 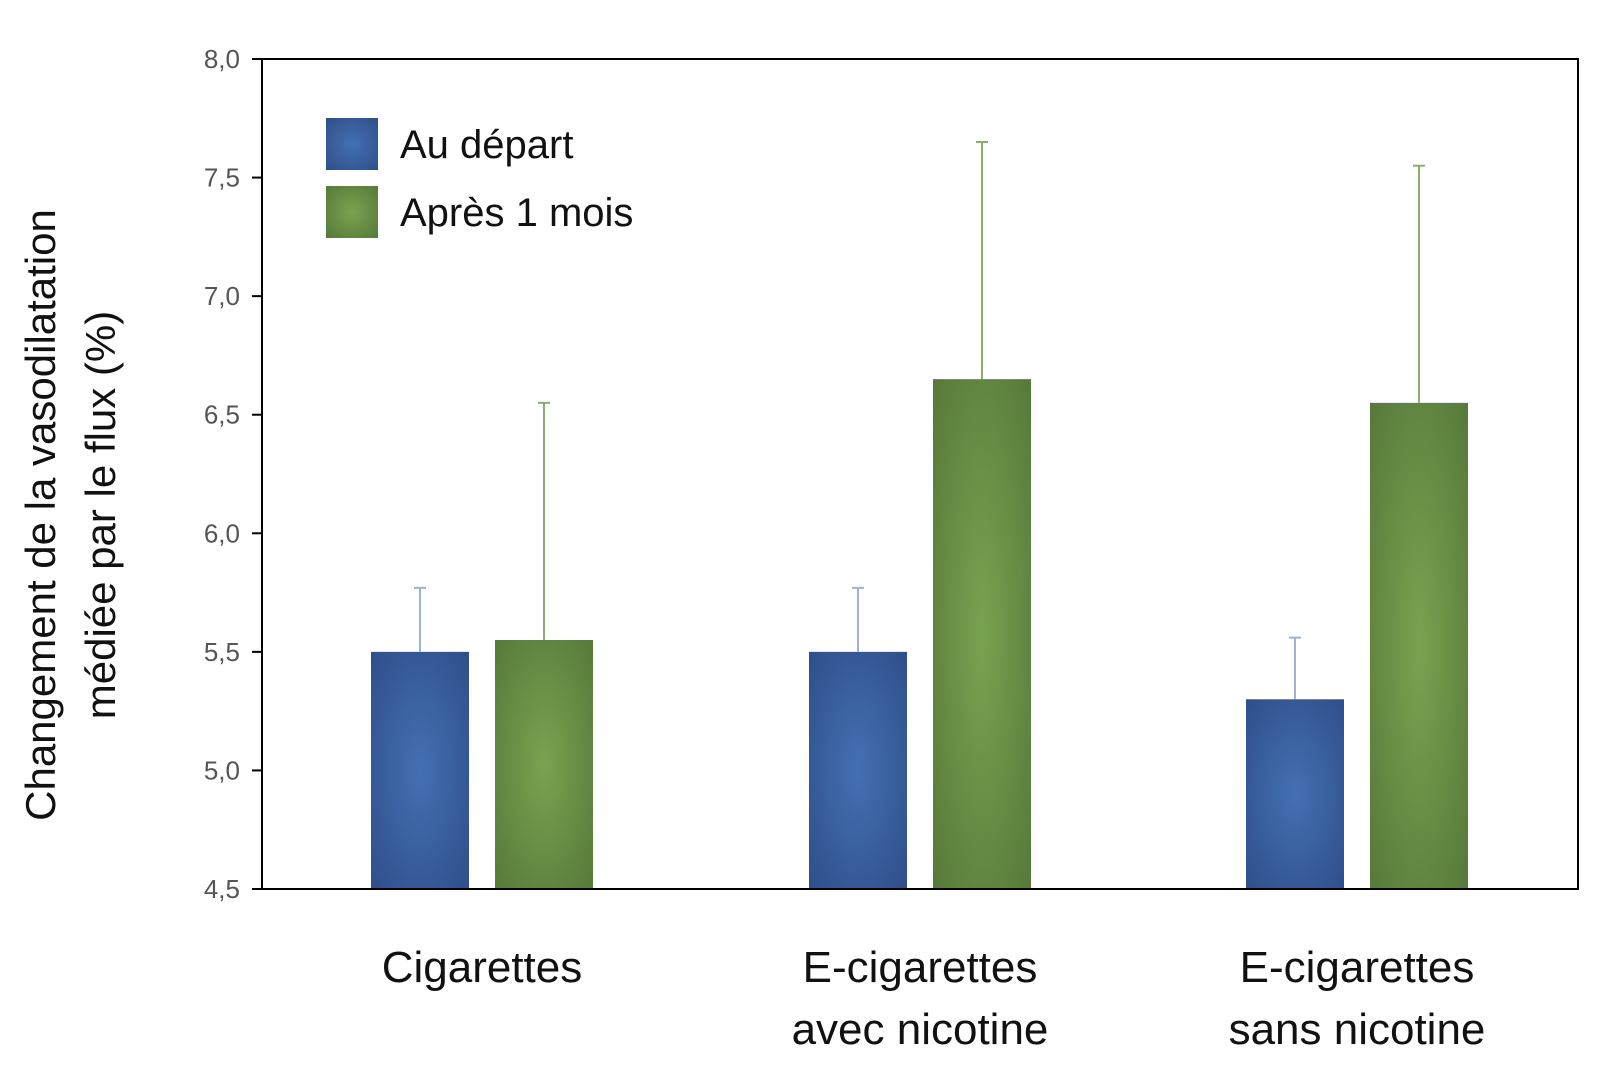 I want to click on y-tick-label: 4,5, so click(x=222, y=889).